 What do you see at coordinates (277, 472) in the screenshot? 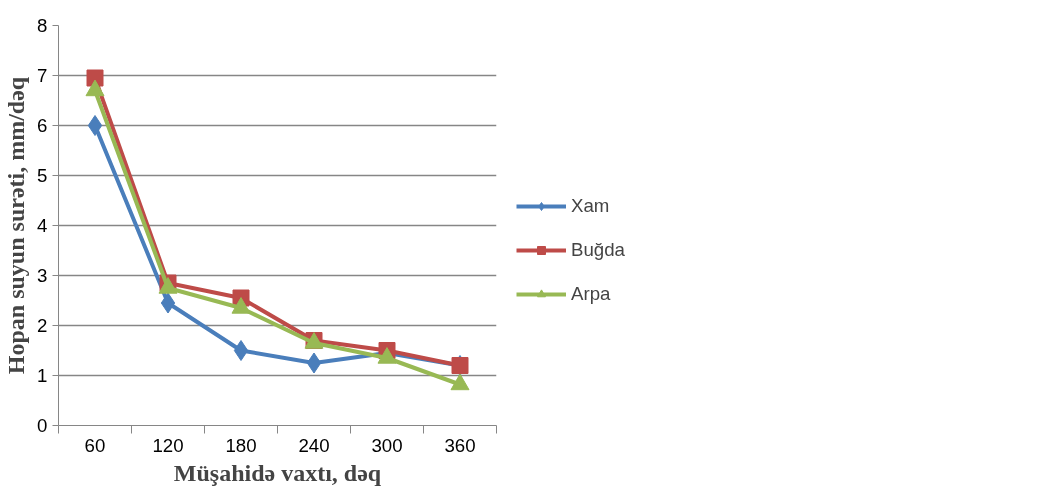
I see `x-axis-title: Müşahidə vaxtı, dəq` at bounding box center [277, 472].